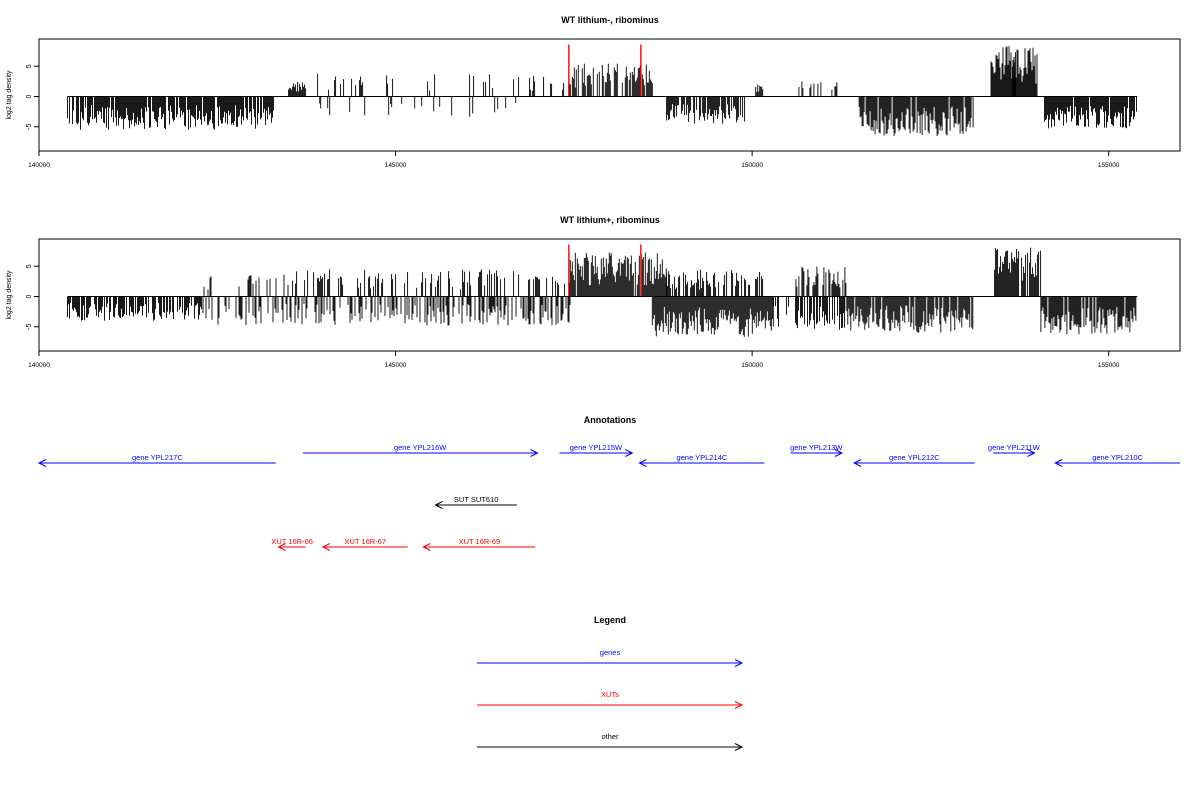  I want to click on xut-label: XUT 16R-67, so click(365, 541).